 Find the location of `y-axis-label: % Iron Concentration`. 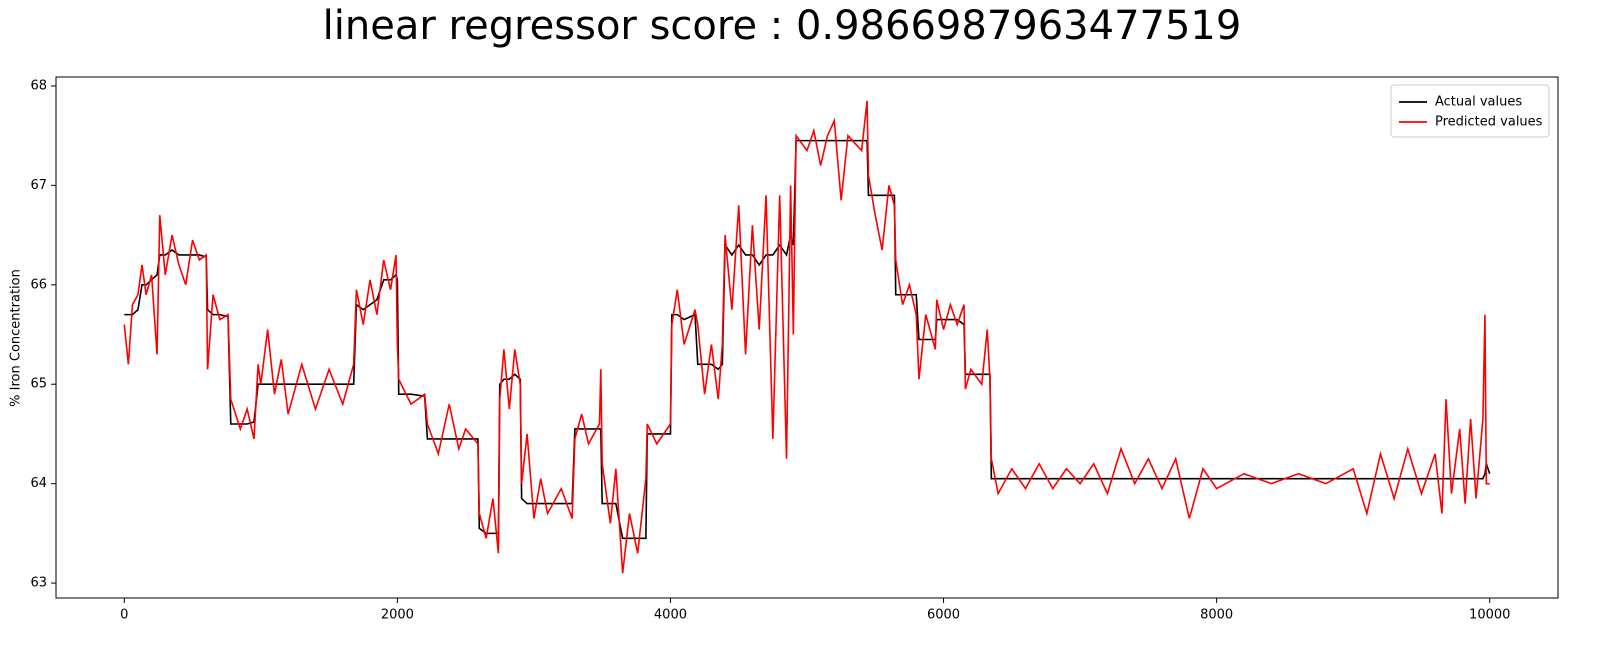

y-axis-label: % Iron Concentration is located at coordinates (16, 338).